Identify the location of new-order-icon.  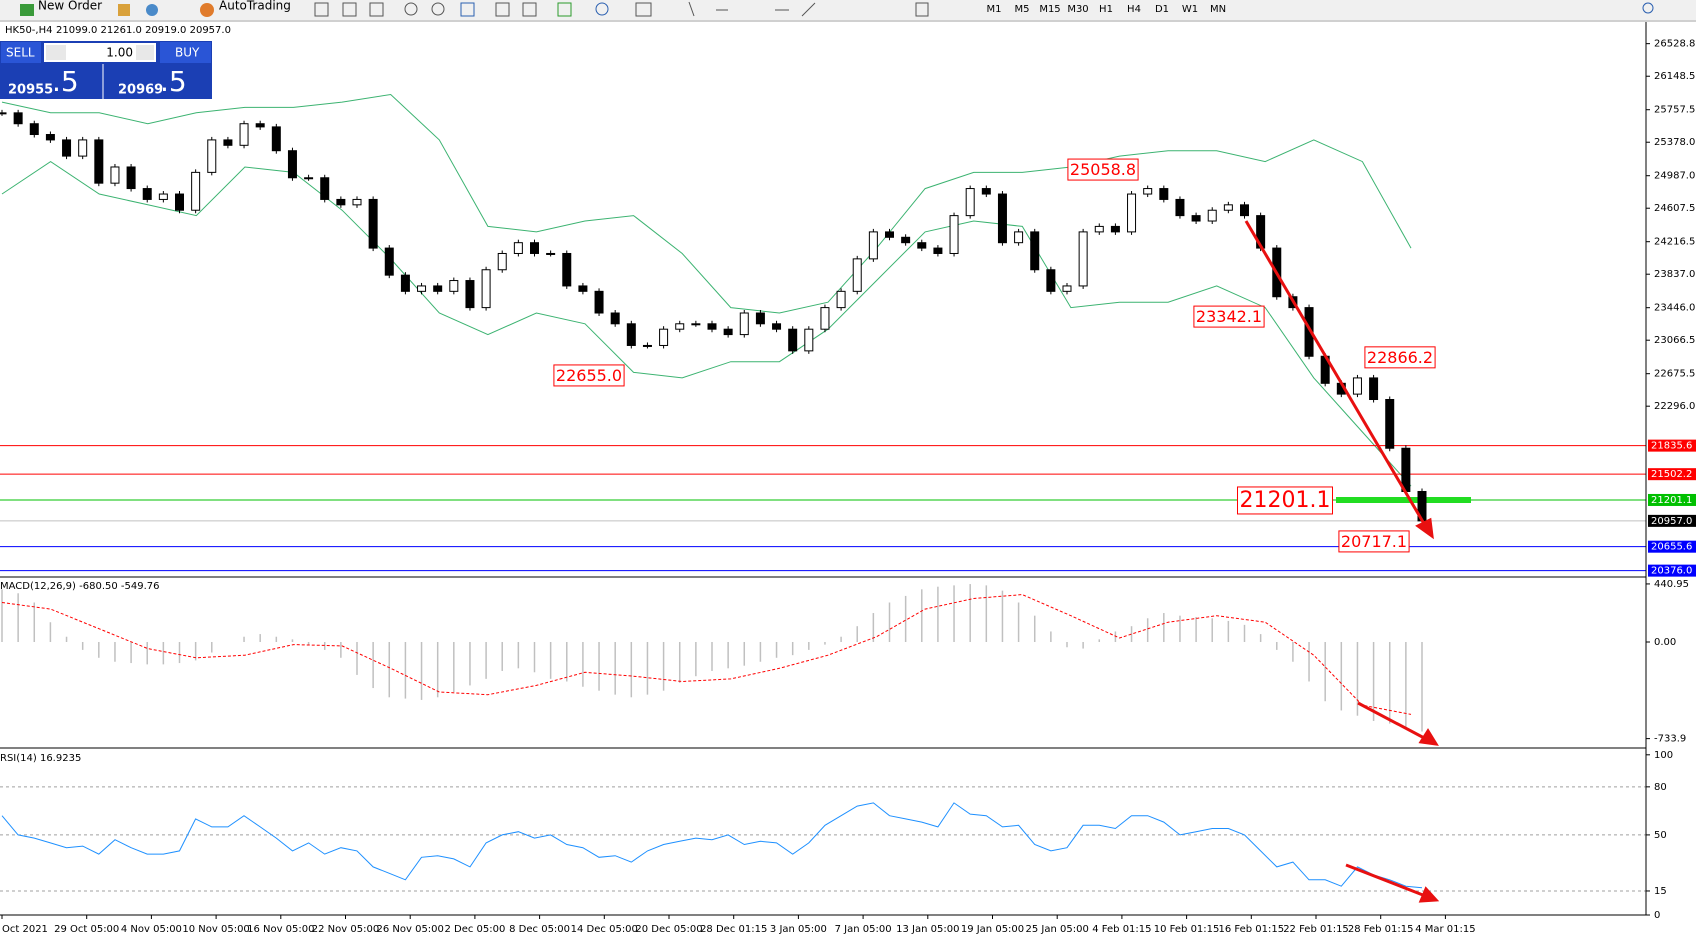
(27, 10).